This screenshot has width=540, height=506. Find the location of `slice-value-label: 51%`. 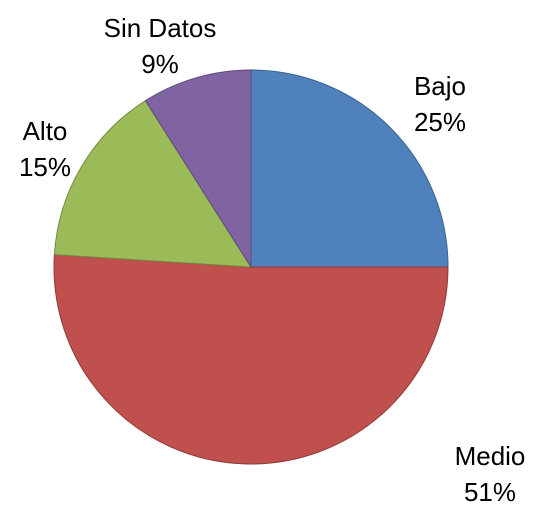

slice-value-label: 51% is located at coordinates (490, 491).